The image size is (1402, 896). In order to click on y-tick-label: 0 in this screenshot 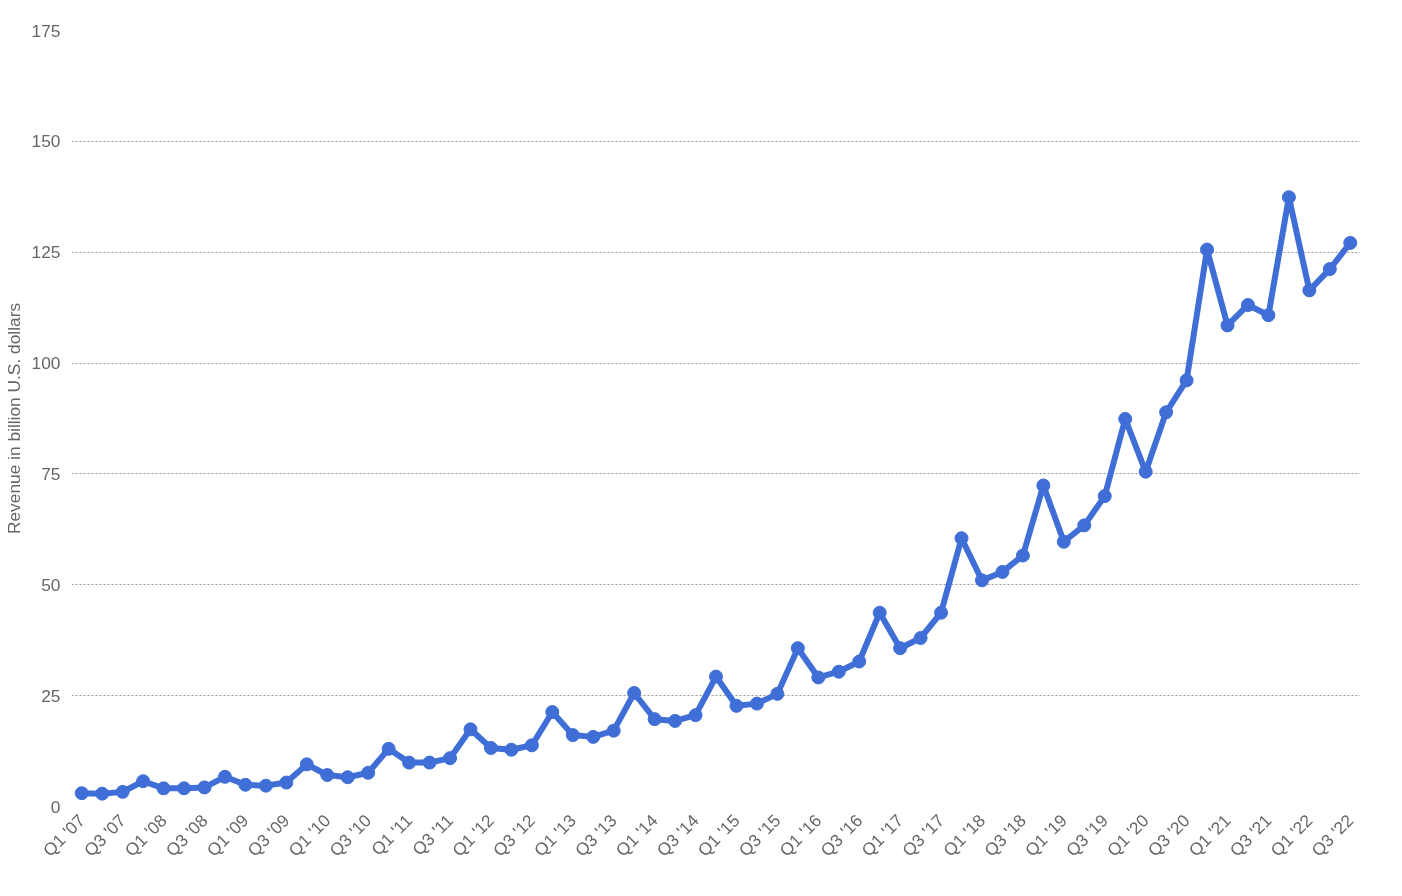, I will do `click(55, 806)`.